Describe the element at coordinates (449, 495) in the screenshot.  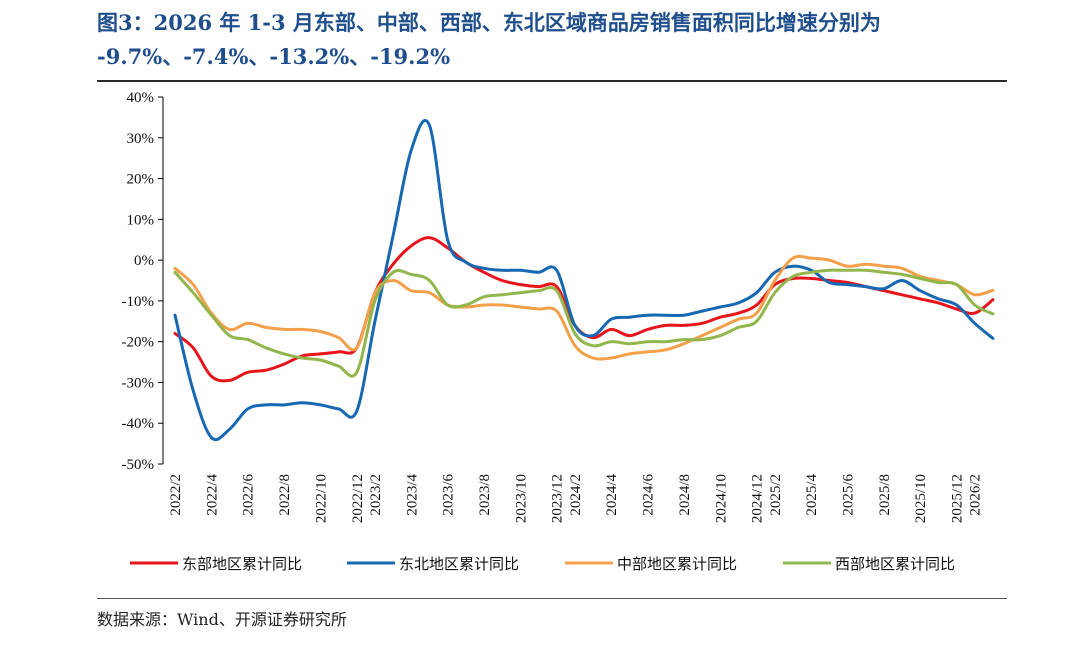
I see `x-tick-label: 2023/6` at that location.